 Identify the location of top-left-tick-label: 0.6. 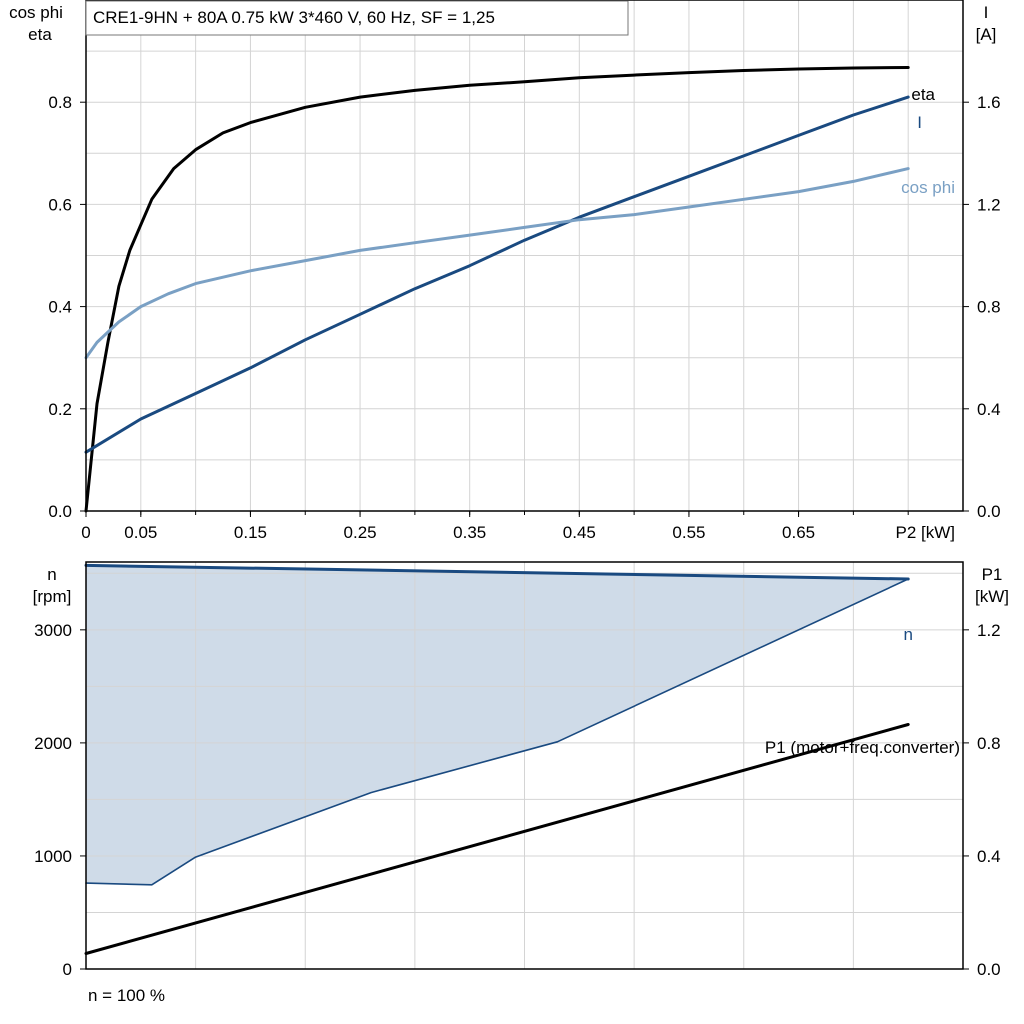
(60, 204).